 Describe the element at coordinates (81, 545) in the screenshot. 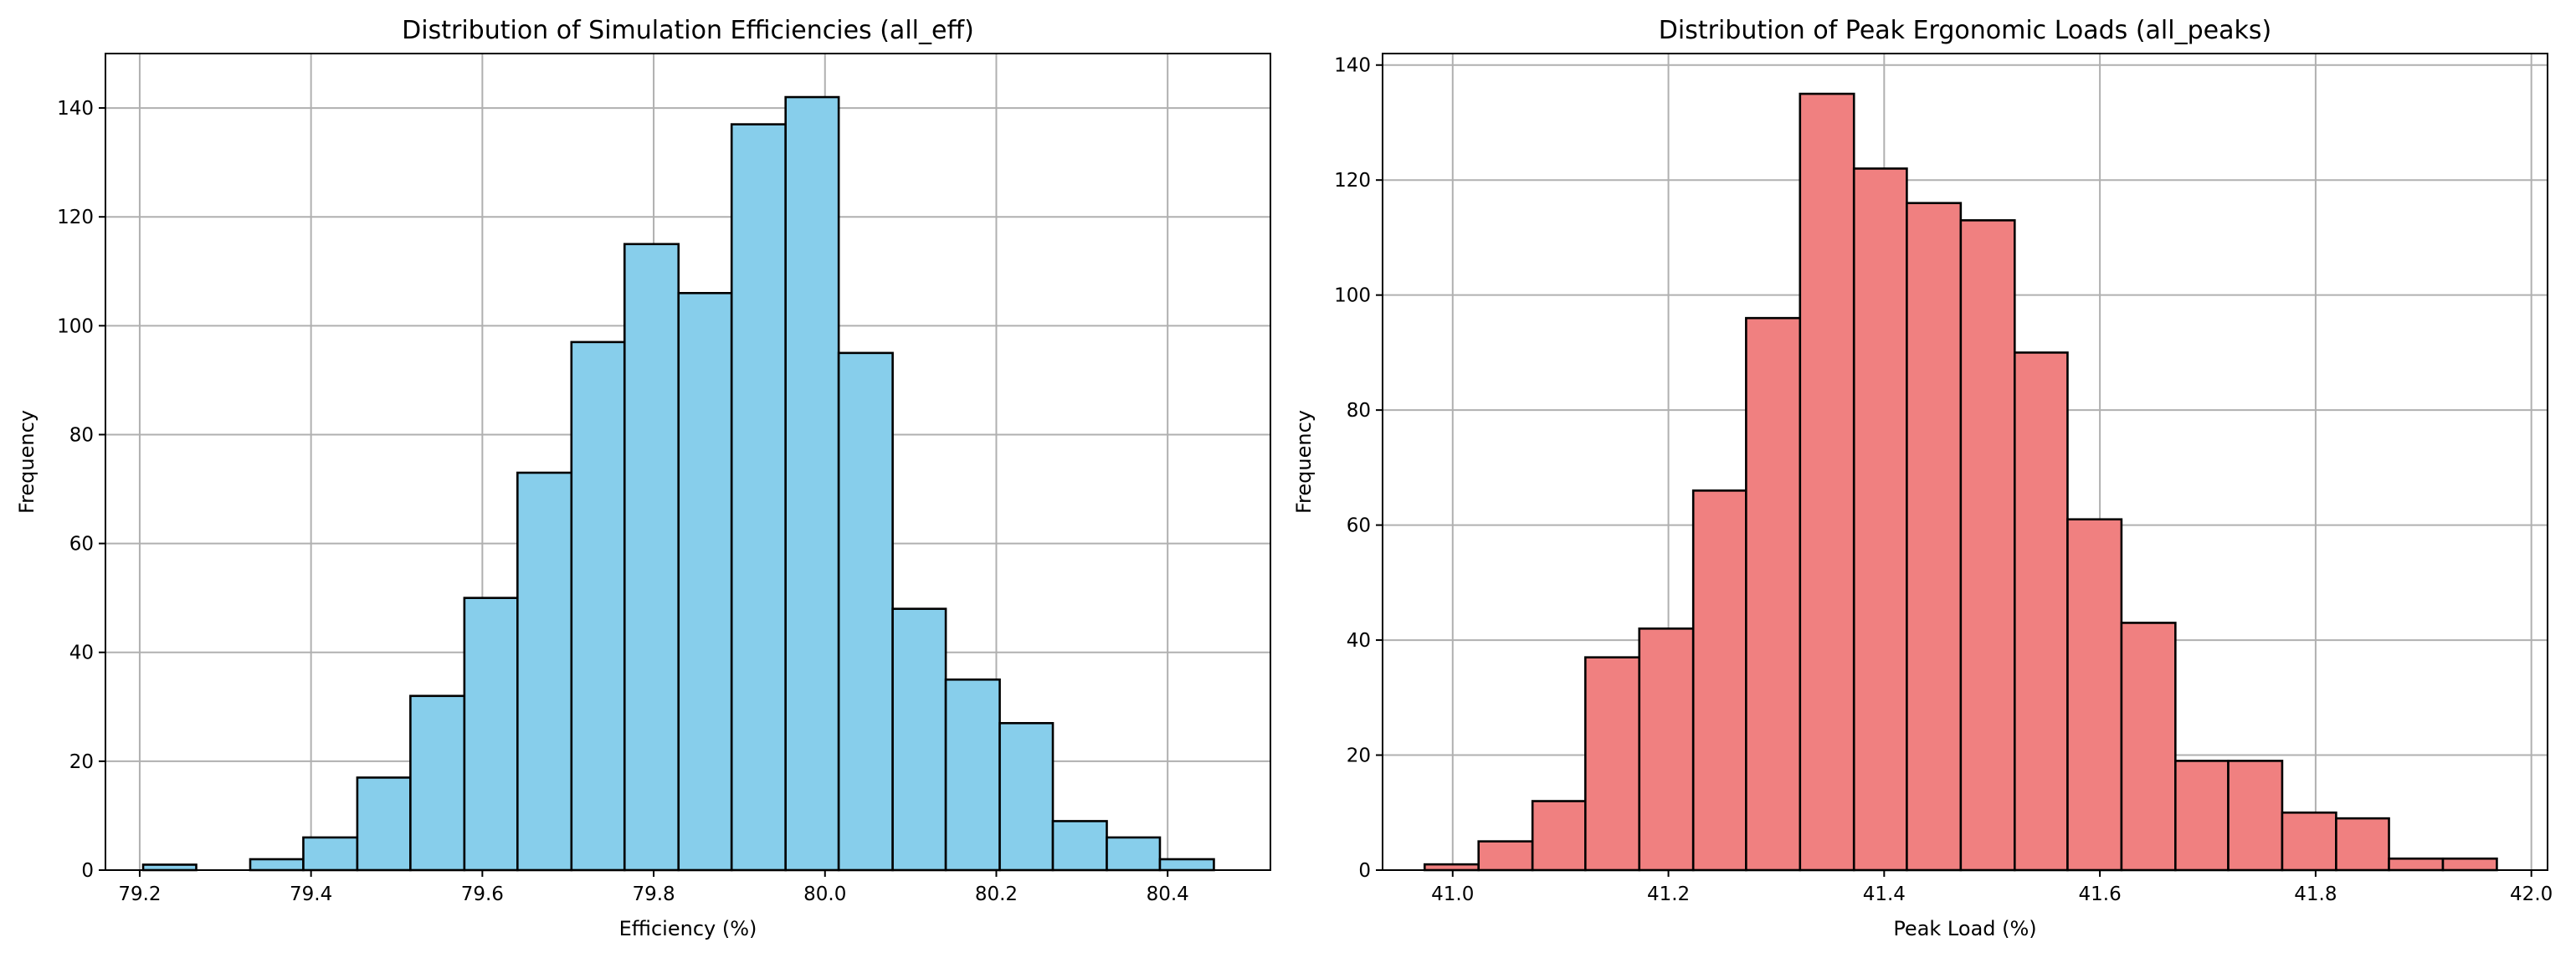

I see `efficiency-y-tick-label: 60` at that location.